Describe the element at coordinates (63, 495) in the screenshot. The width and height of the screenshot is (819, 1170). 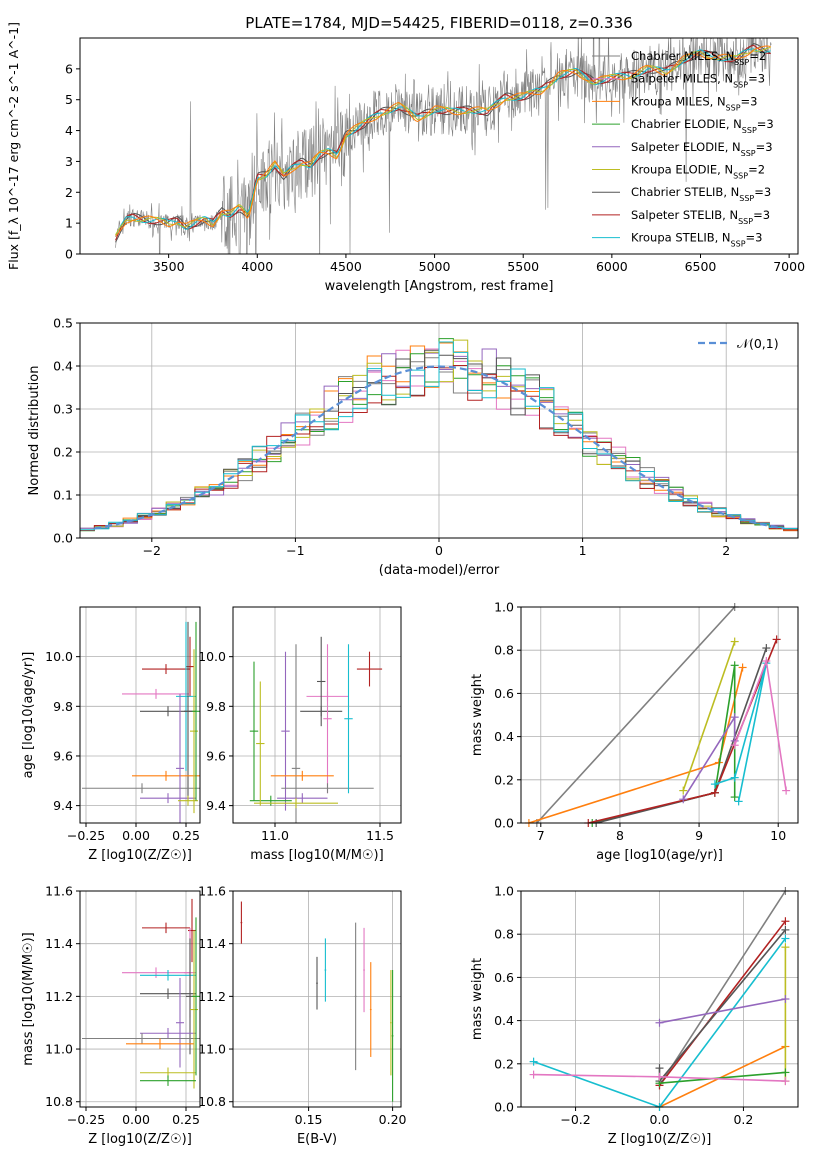
I see `y-tick-label: 0.1` at that location.